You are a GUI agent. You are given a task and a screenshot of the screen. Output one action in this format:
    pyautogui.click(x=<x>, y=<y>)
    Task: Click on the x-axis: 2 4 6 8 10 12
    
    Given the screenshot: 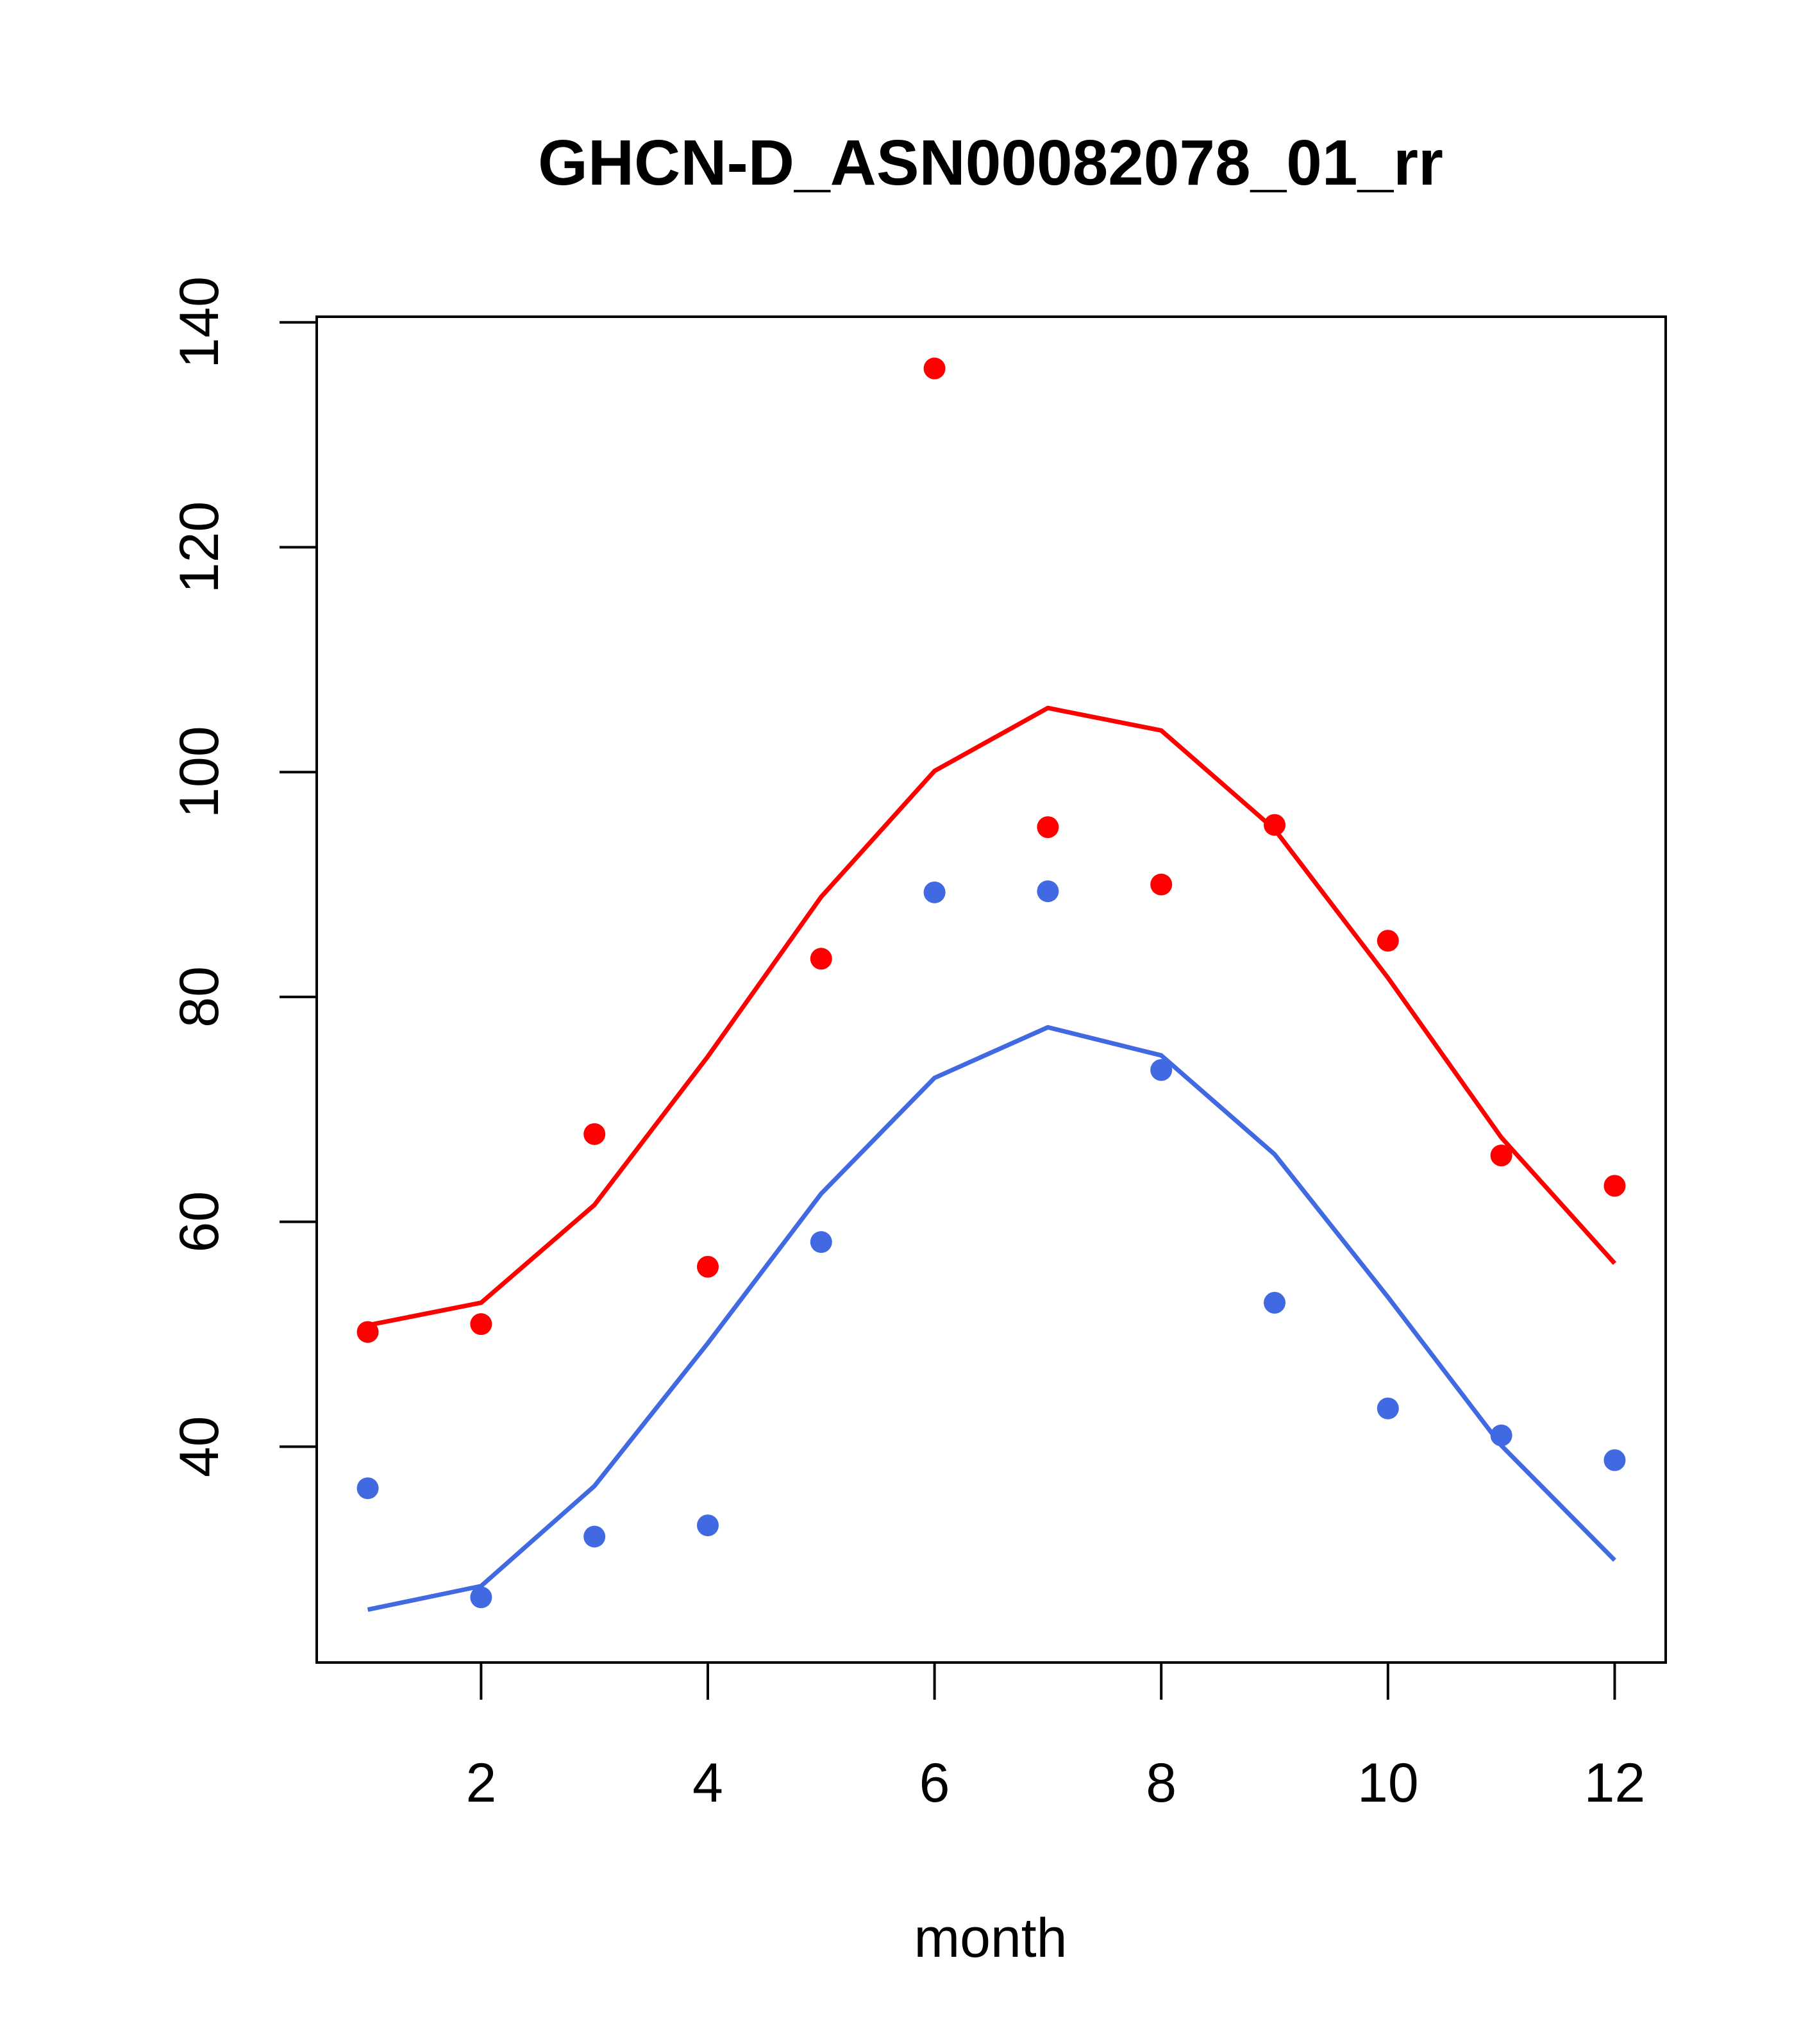 What is the action you would take?
    pyautogui.click(x=1055, y=1738)
    